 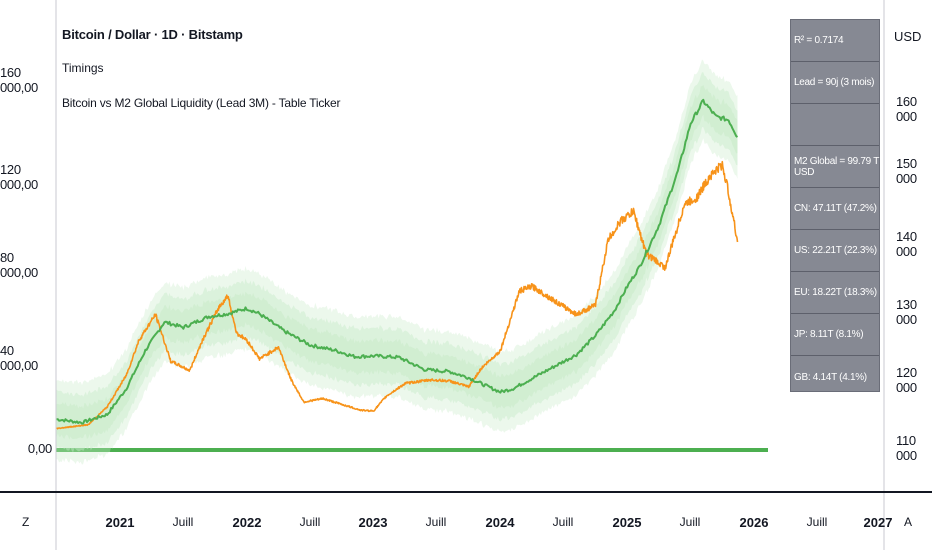 I want to click on table-row: US: 22.21T (22.3%), so click(x=835, y=251).